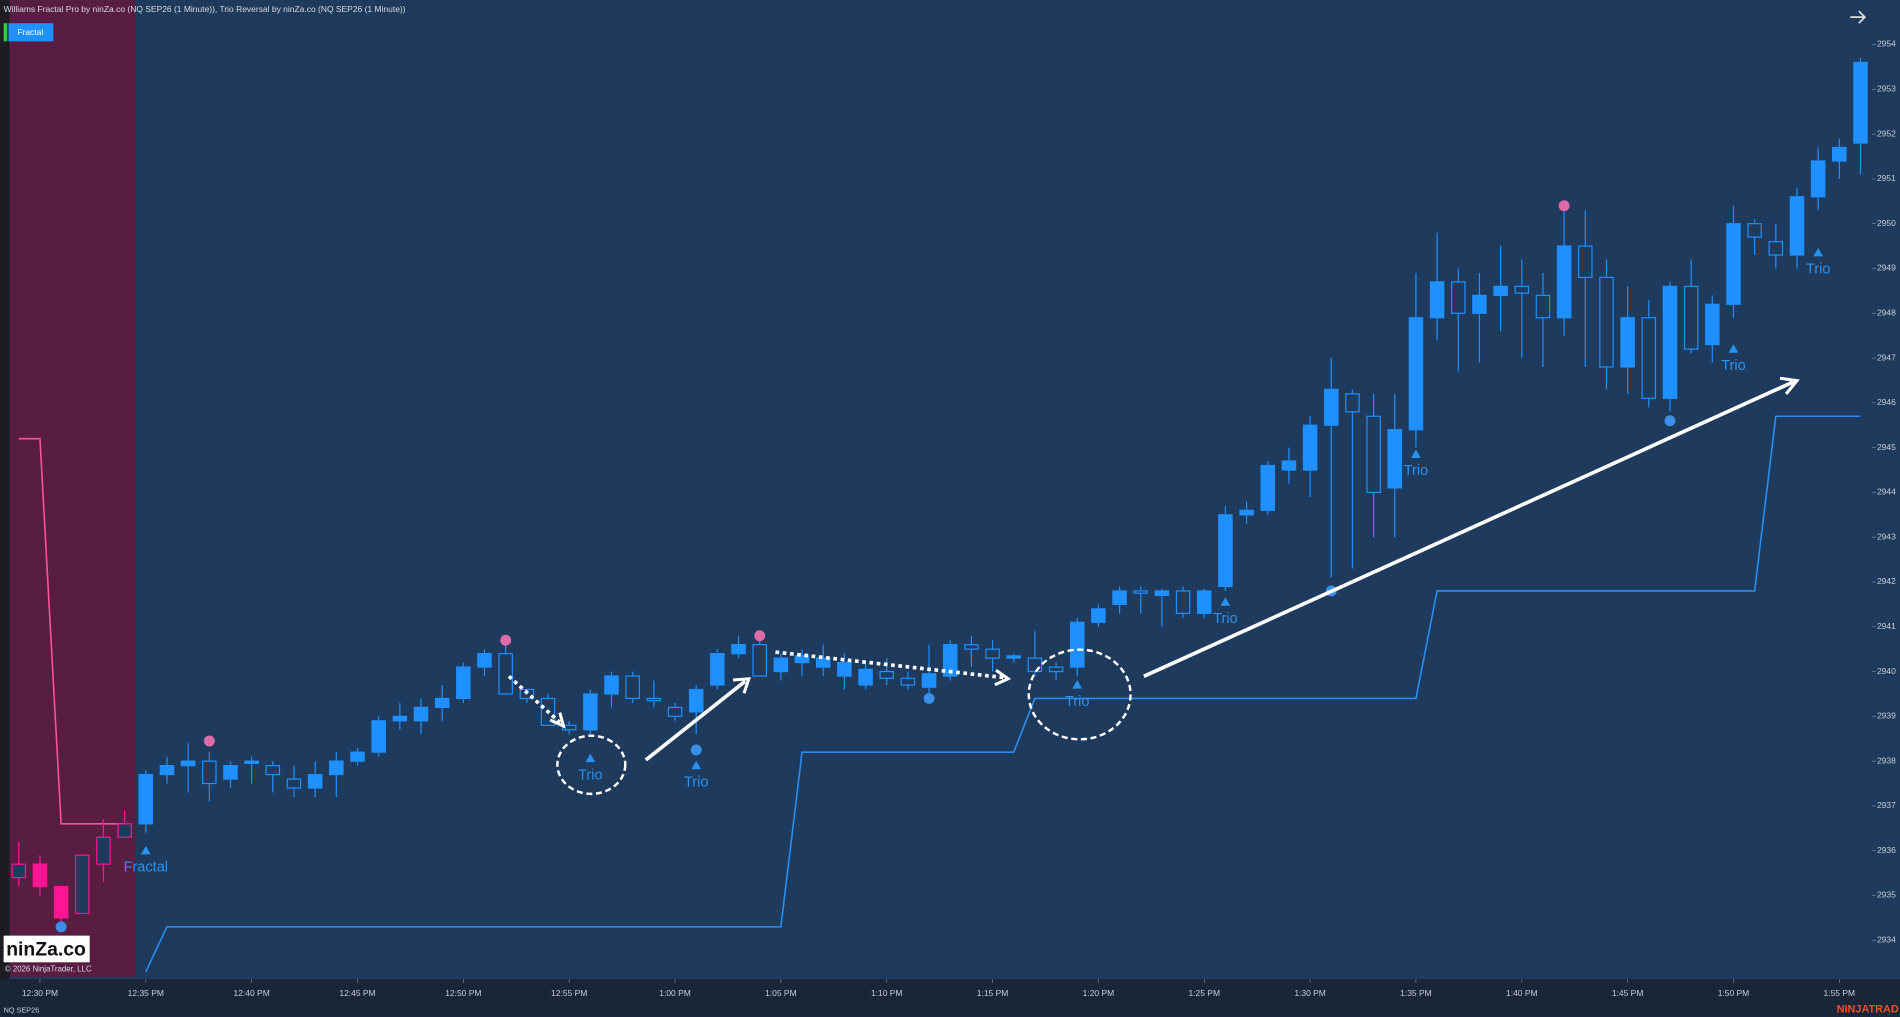 Image resolution: width=1900 pixels, height=1017 pixels. Describe the element at coordinates (1886, 940) in the screenshot. I see `y-tick-label: 2934` at that location.